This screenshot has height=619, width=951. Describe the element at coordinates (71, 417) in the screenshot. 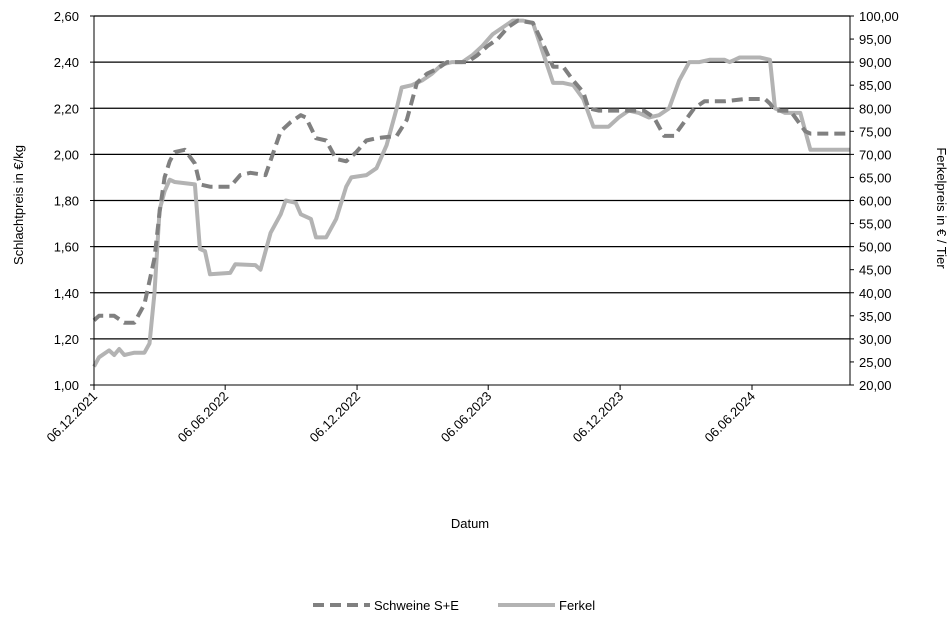

I see `x-tick-label: 06.12.2021` at that location.